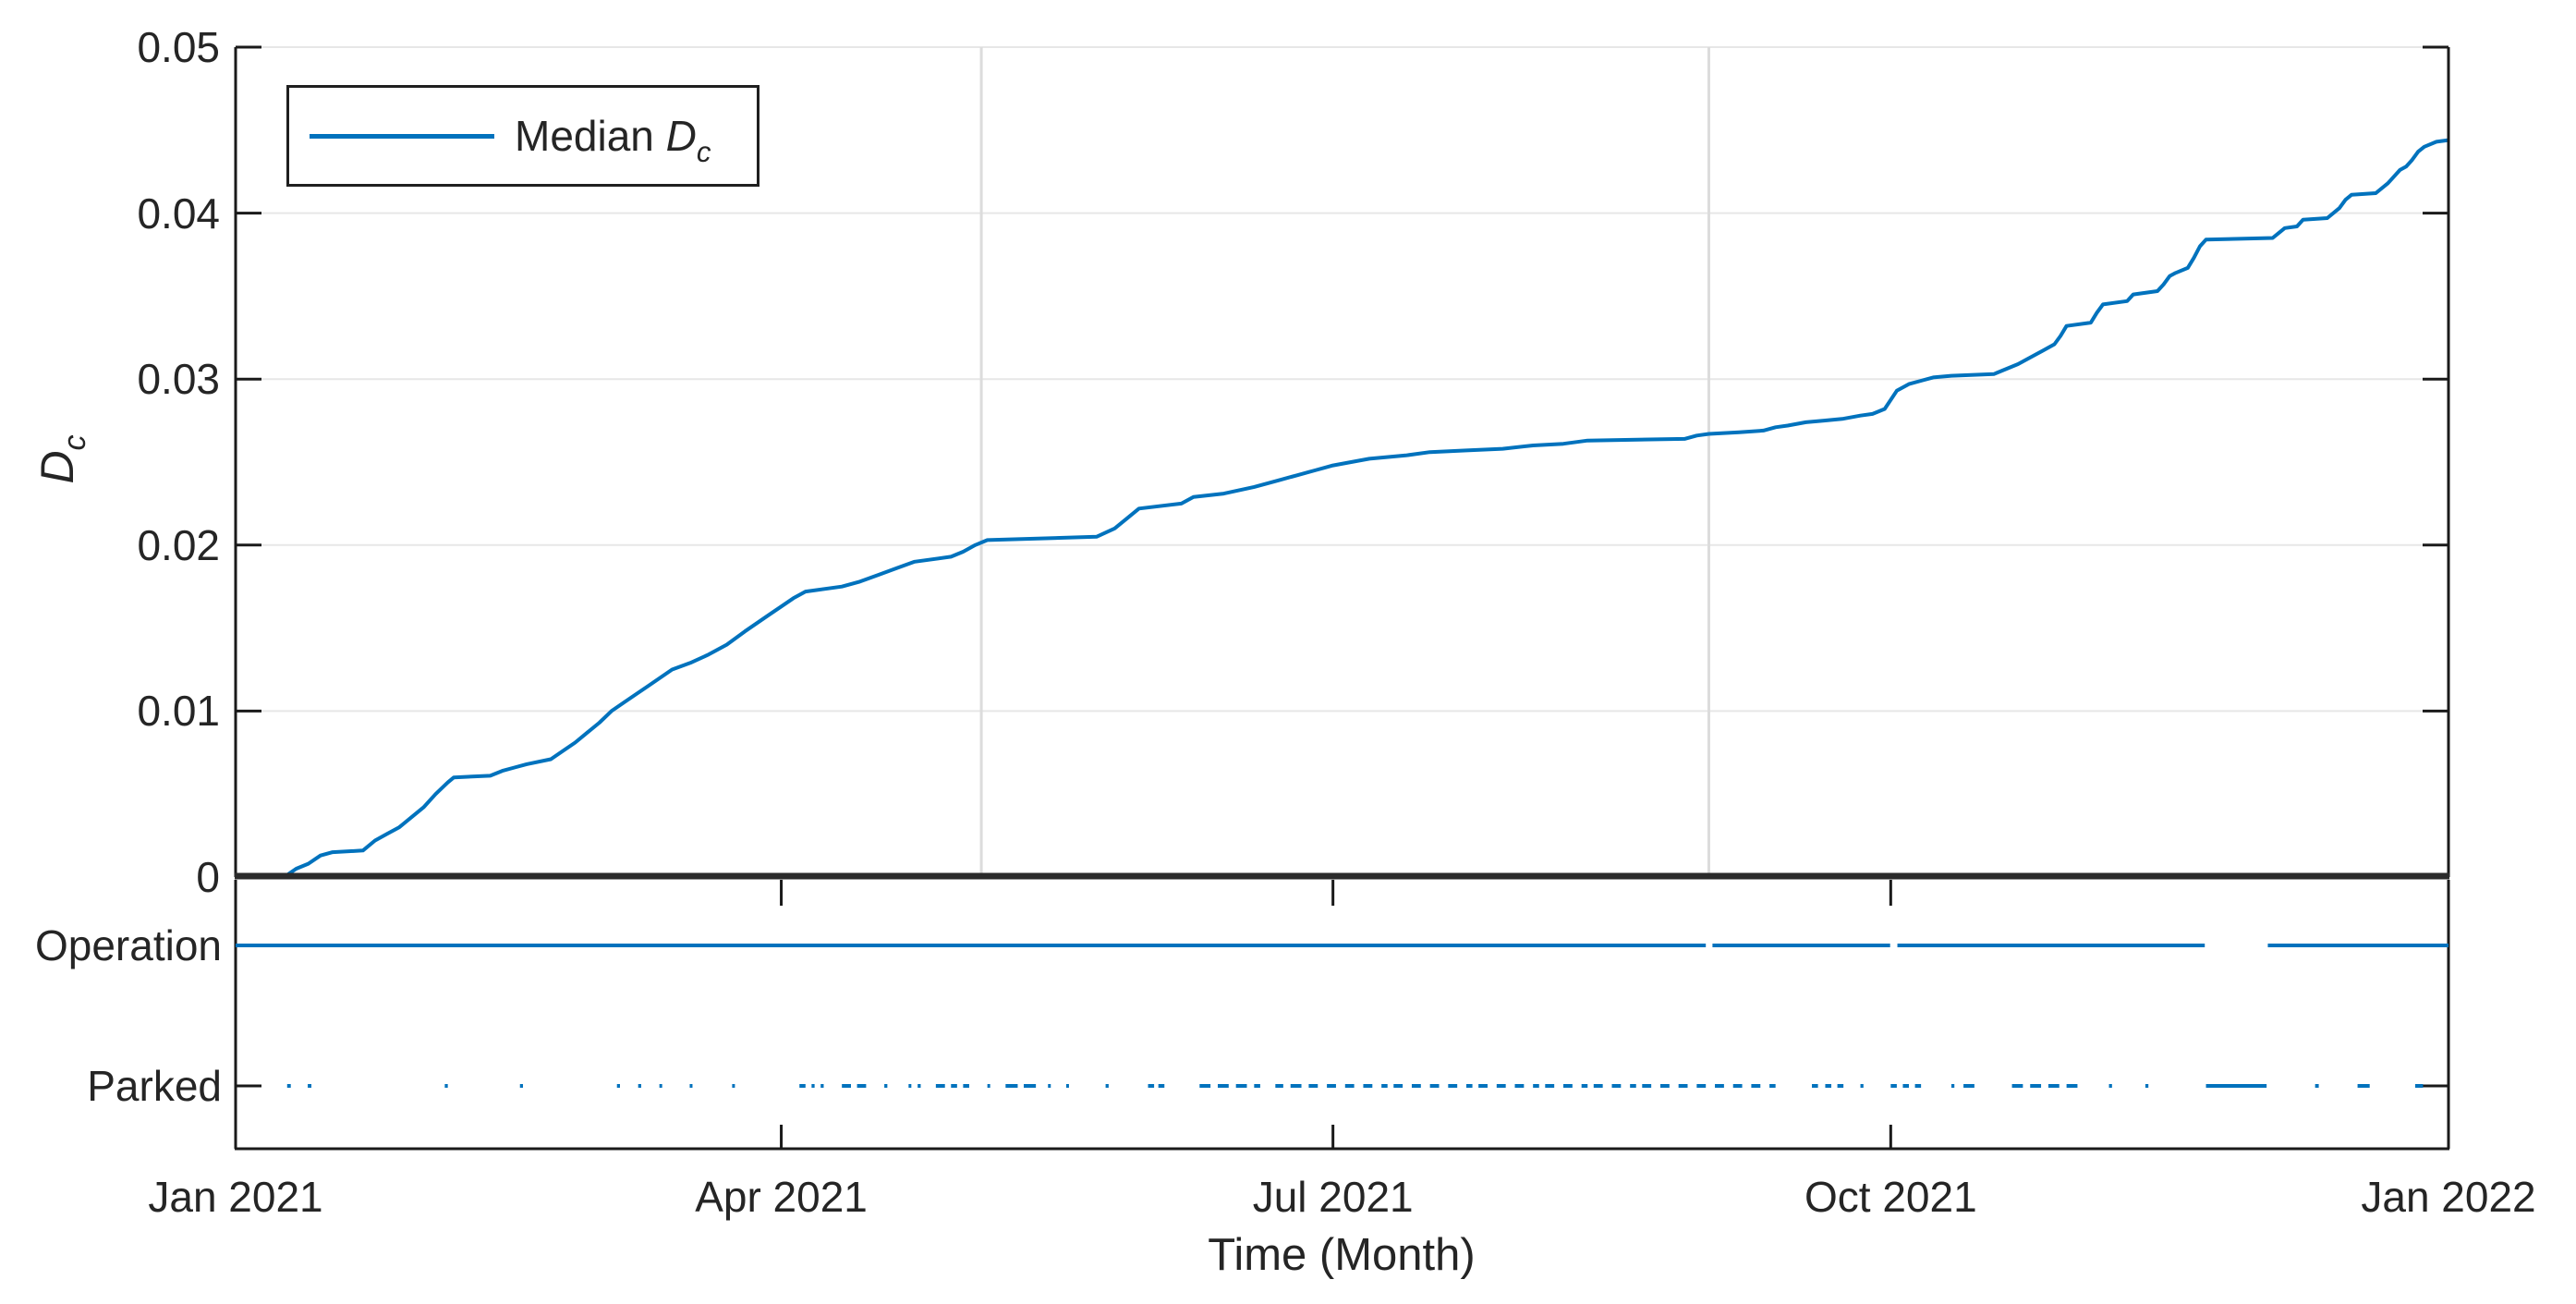 The image size is (2576, 1304). Describe the element at coordinates (781, 1197) in the screenshot. I see `x-tick-label: Apr 2021` at that location.